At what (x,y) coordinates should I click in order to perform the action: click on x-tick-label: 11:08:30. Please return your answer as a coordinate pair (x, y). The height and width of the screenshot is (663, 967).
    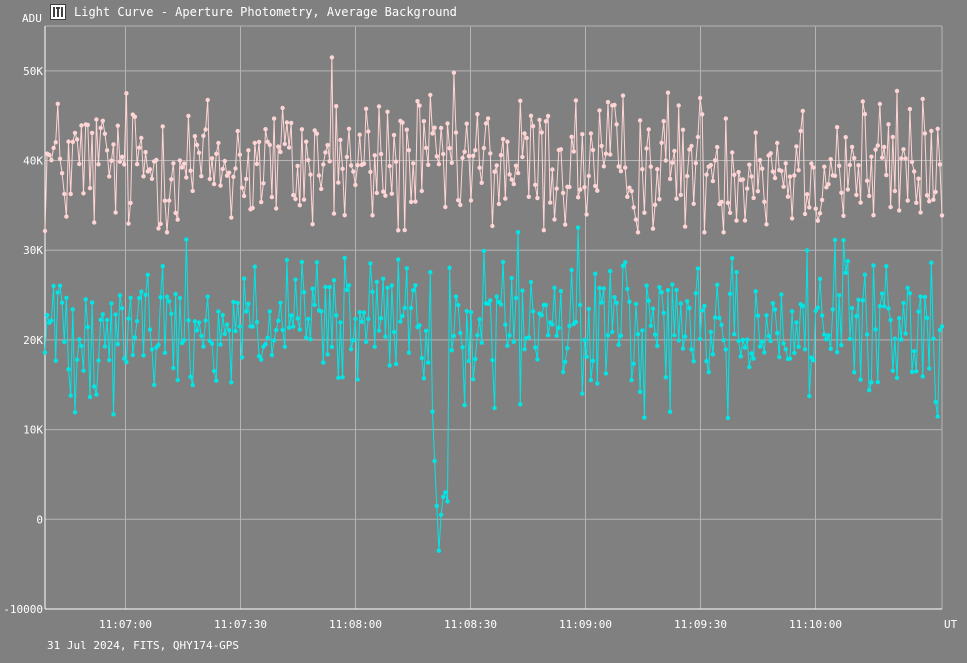
    Looking at the image, I should click on (470, 624).